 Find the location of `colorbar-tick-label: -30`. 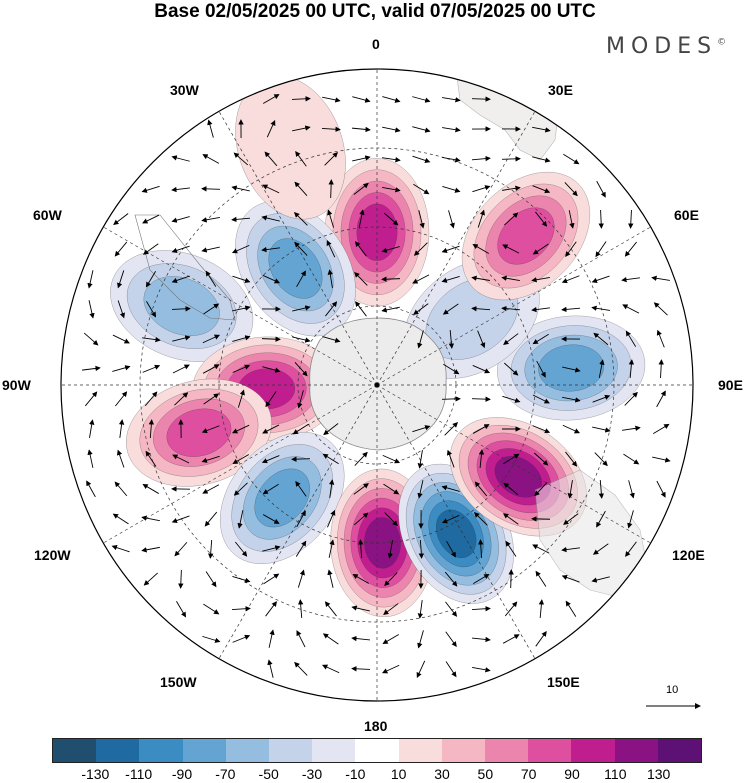

colorbar-tick-label: -30 is located at coordinates (312, 774).